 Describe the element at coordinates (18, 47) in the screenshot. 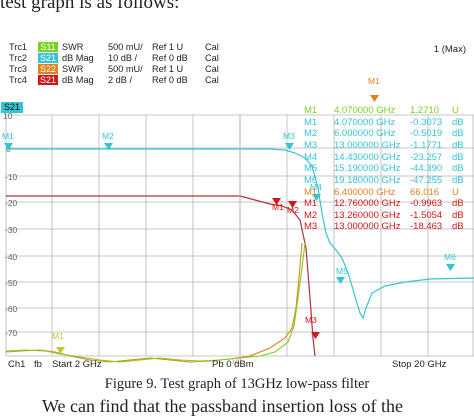

I see `trace-name: Trc1` at that location.